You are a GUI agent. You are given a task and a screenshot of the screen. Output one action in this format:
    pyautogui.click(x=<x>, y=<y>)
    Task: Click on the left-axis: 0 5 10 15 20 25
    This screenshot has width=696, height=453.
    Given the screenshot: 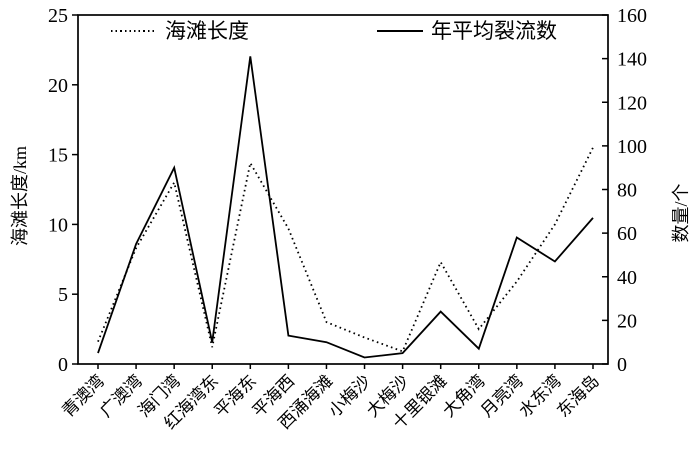 What is the action you would take?
    pyautogui.click(x=63, y=190)
    